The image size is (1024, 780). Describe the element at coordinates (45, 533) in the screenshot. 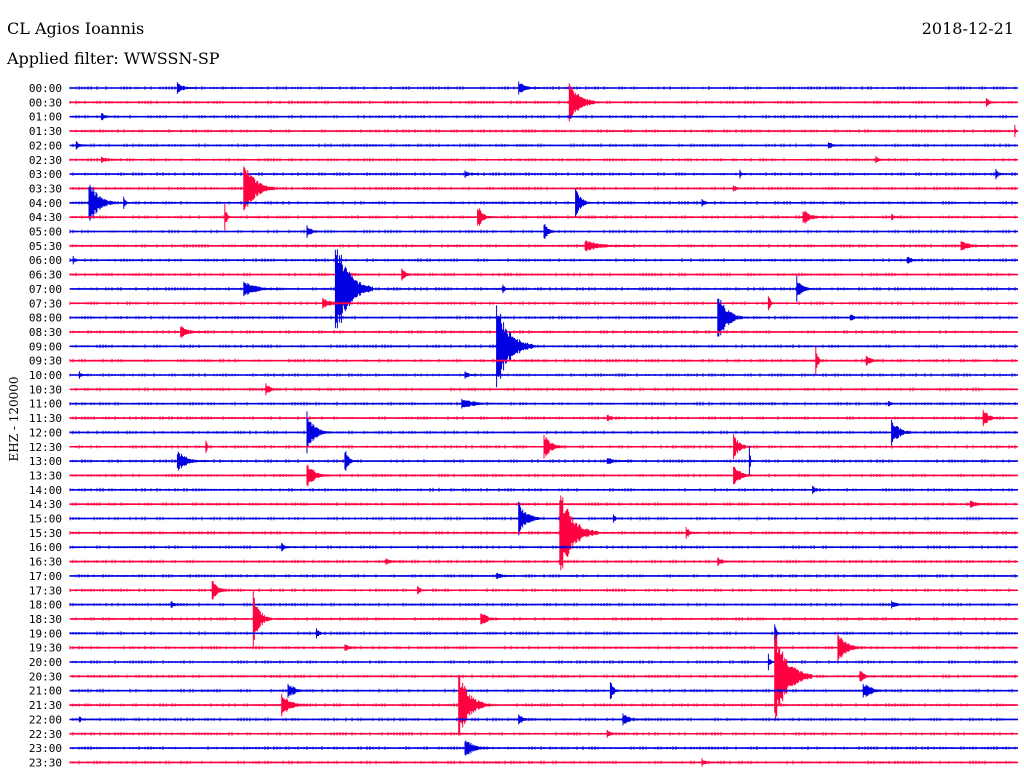

I see `trace-time-label: 15:30` at that location.